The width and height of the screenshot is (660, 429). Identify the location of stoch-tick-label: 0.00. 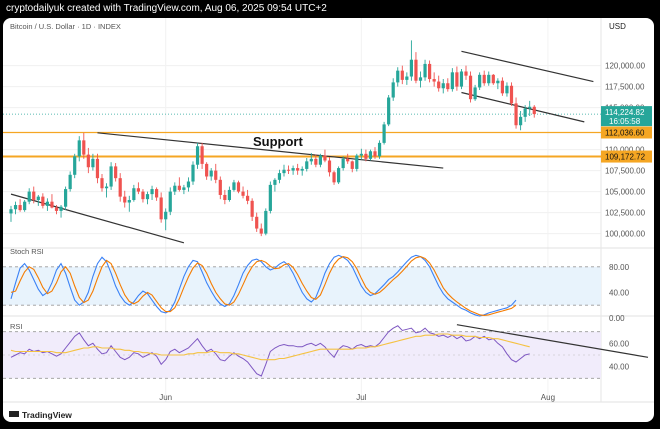
(617, 318).